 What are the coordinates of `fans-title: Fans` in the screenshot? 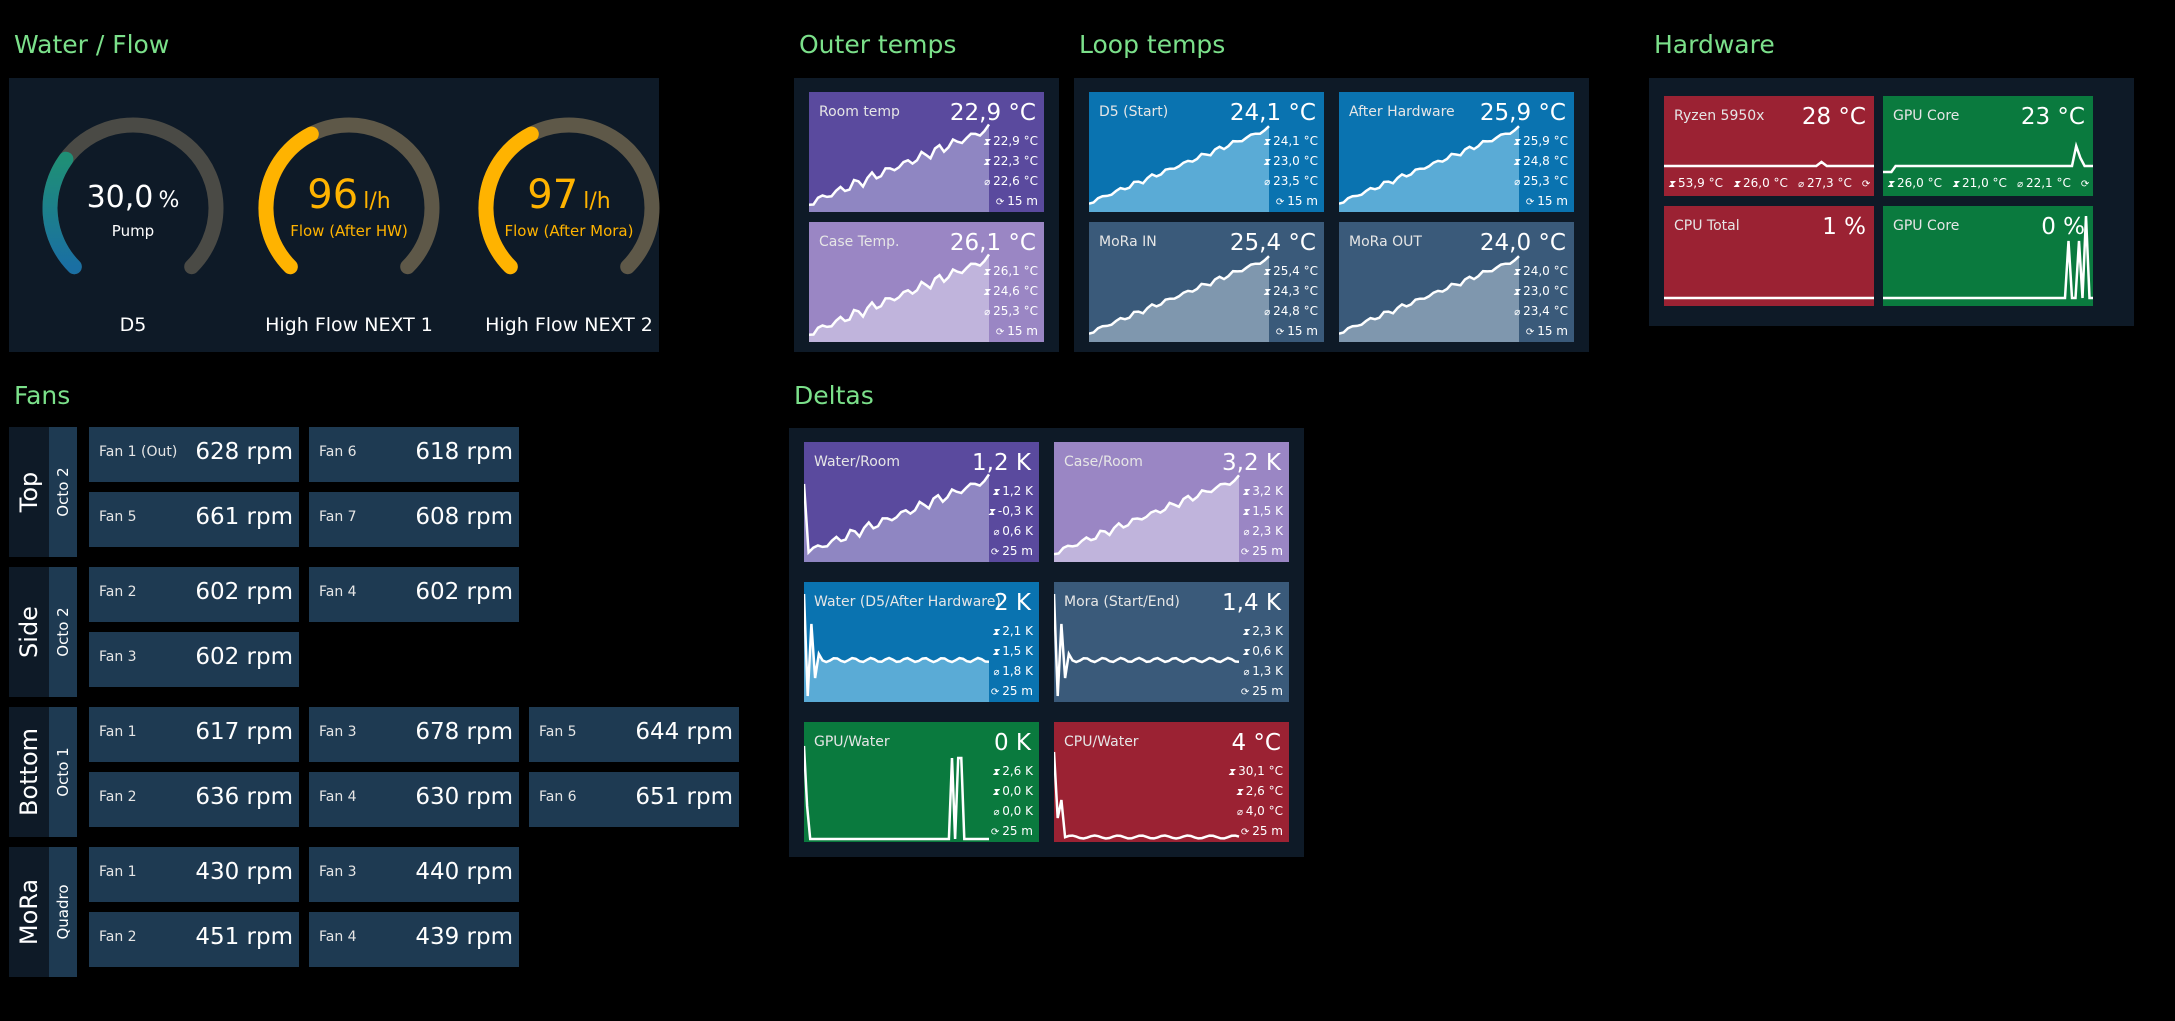 It's located at (42, 395).